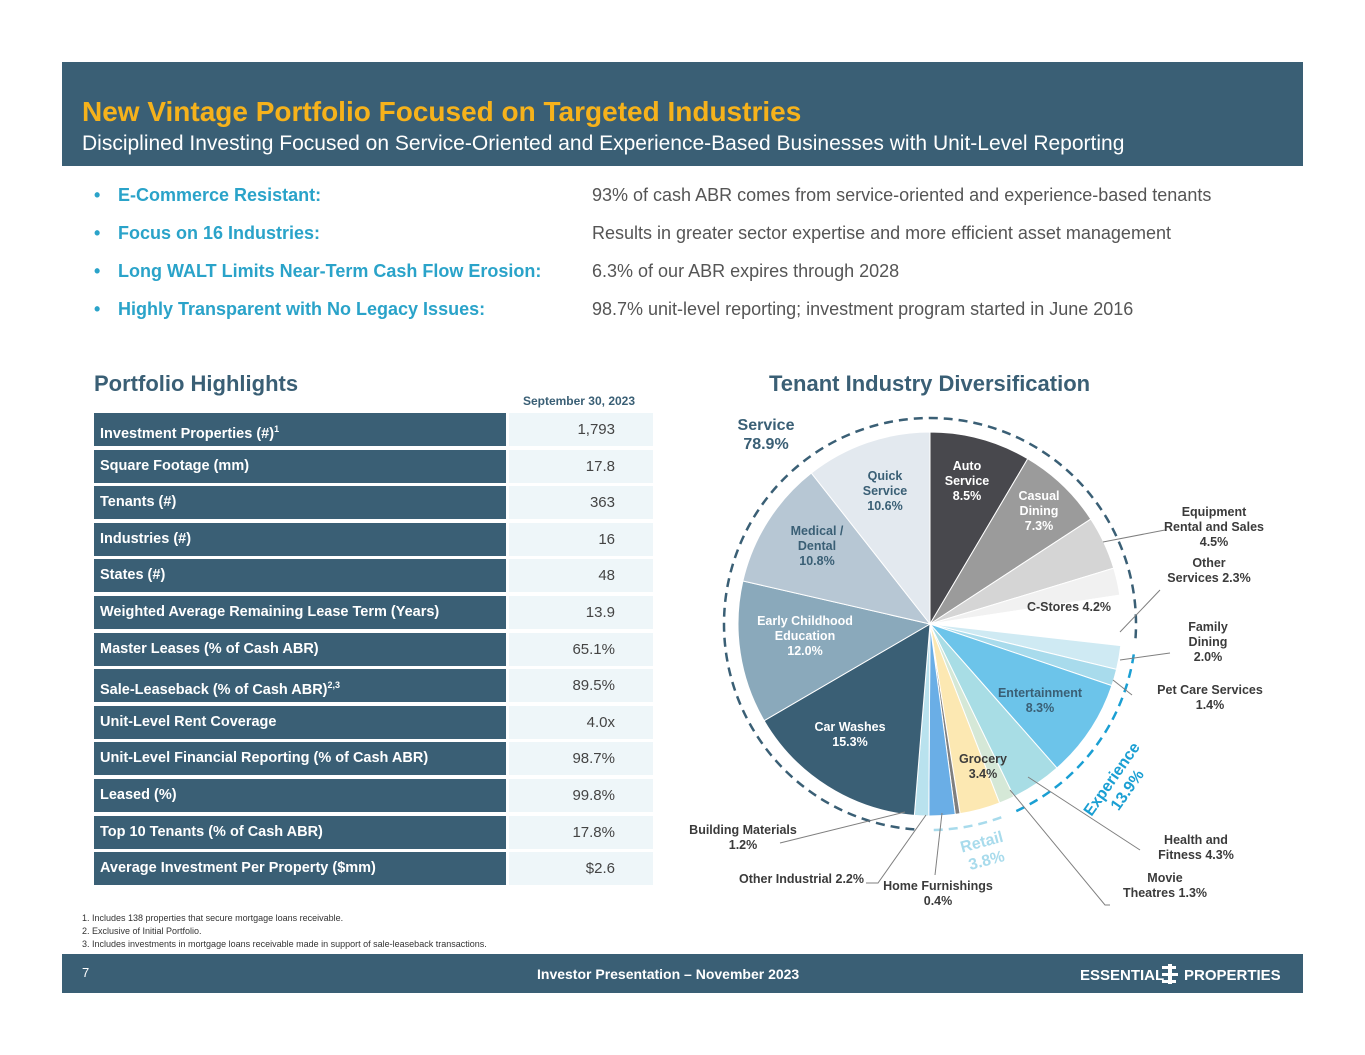  I want to click on row-value: 65.1%, so click(581, 649).